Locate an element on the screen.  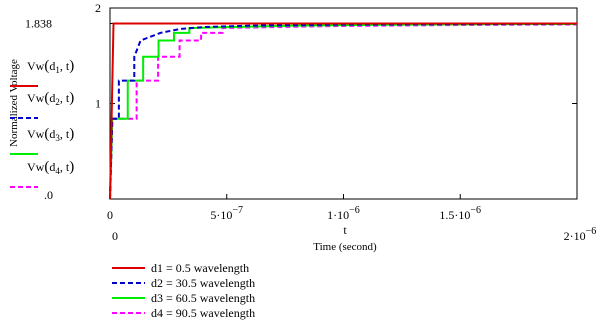
x-tick-label: 5·10⁻⁷ is located at coordinates (226, 213).